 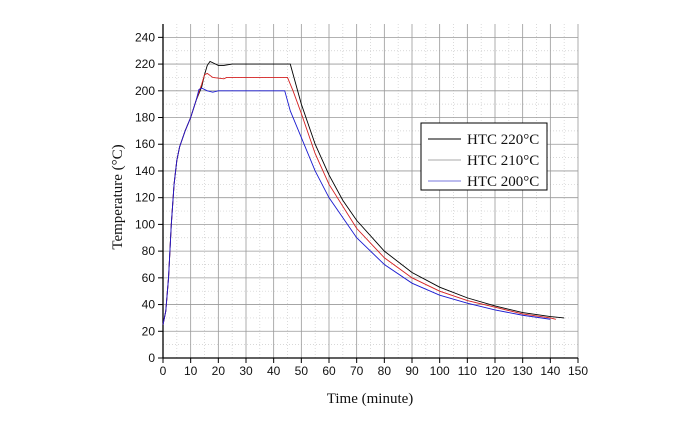 I want to click on x-axis-label: Time (minute), so click(x=370, y=399).